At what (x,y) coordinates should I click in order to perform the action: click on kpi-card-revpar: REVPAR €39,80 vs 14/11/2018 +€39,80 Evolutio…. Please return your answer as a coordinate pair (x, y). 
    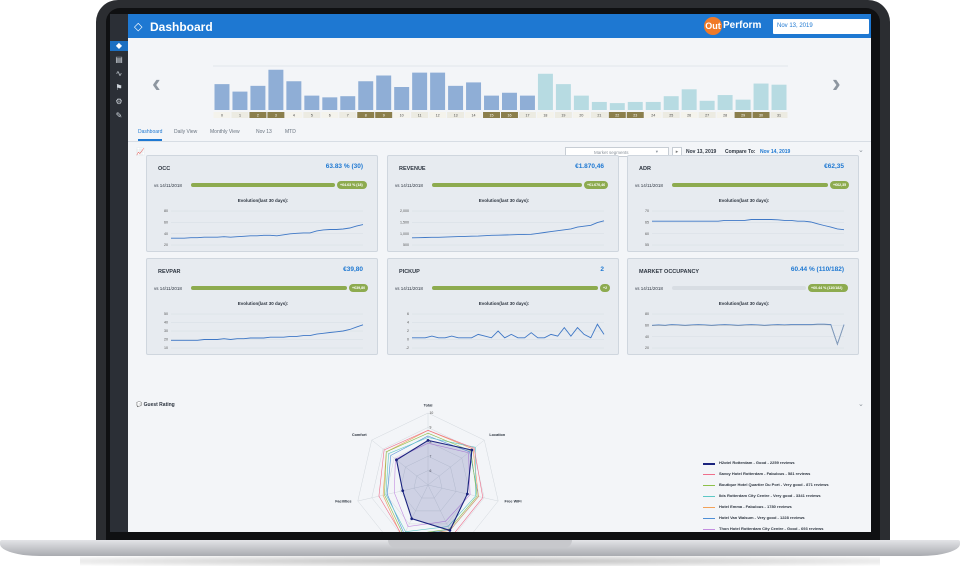
    Looking at the image, I should click on (262, 306).